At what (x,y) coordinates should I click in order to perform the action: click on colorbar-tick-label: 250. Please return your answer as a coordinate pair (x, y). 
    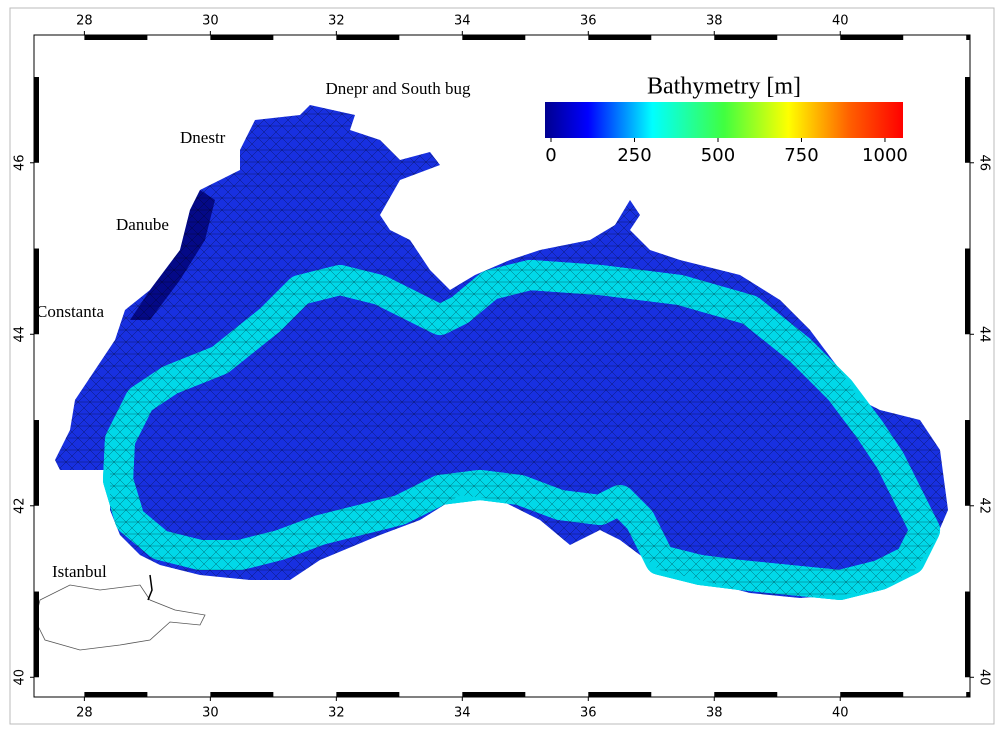
    Looking at the image, I should click on (634, 155).